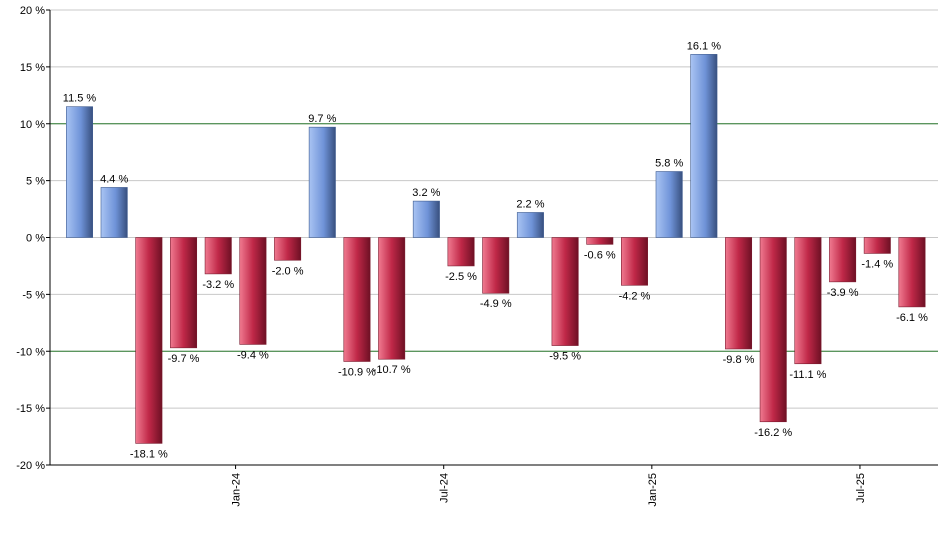 The height and width of the screenshot is (550, 940). Describe the element at coordinates (739, 360) in the screenshot. I see `data-label-19: -9.8 %` at that location.